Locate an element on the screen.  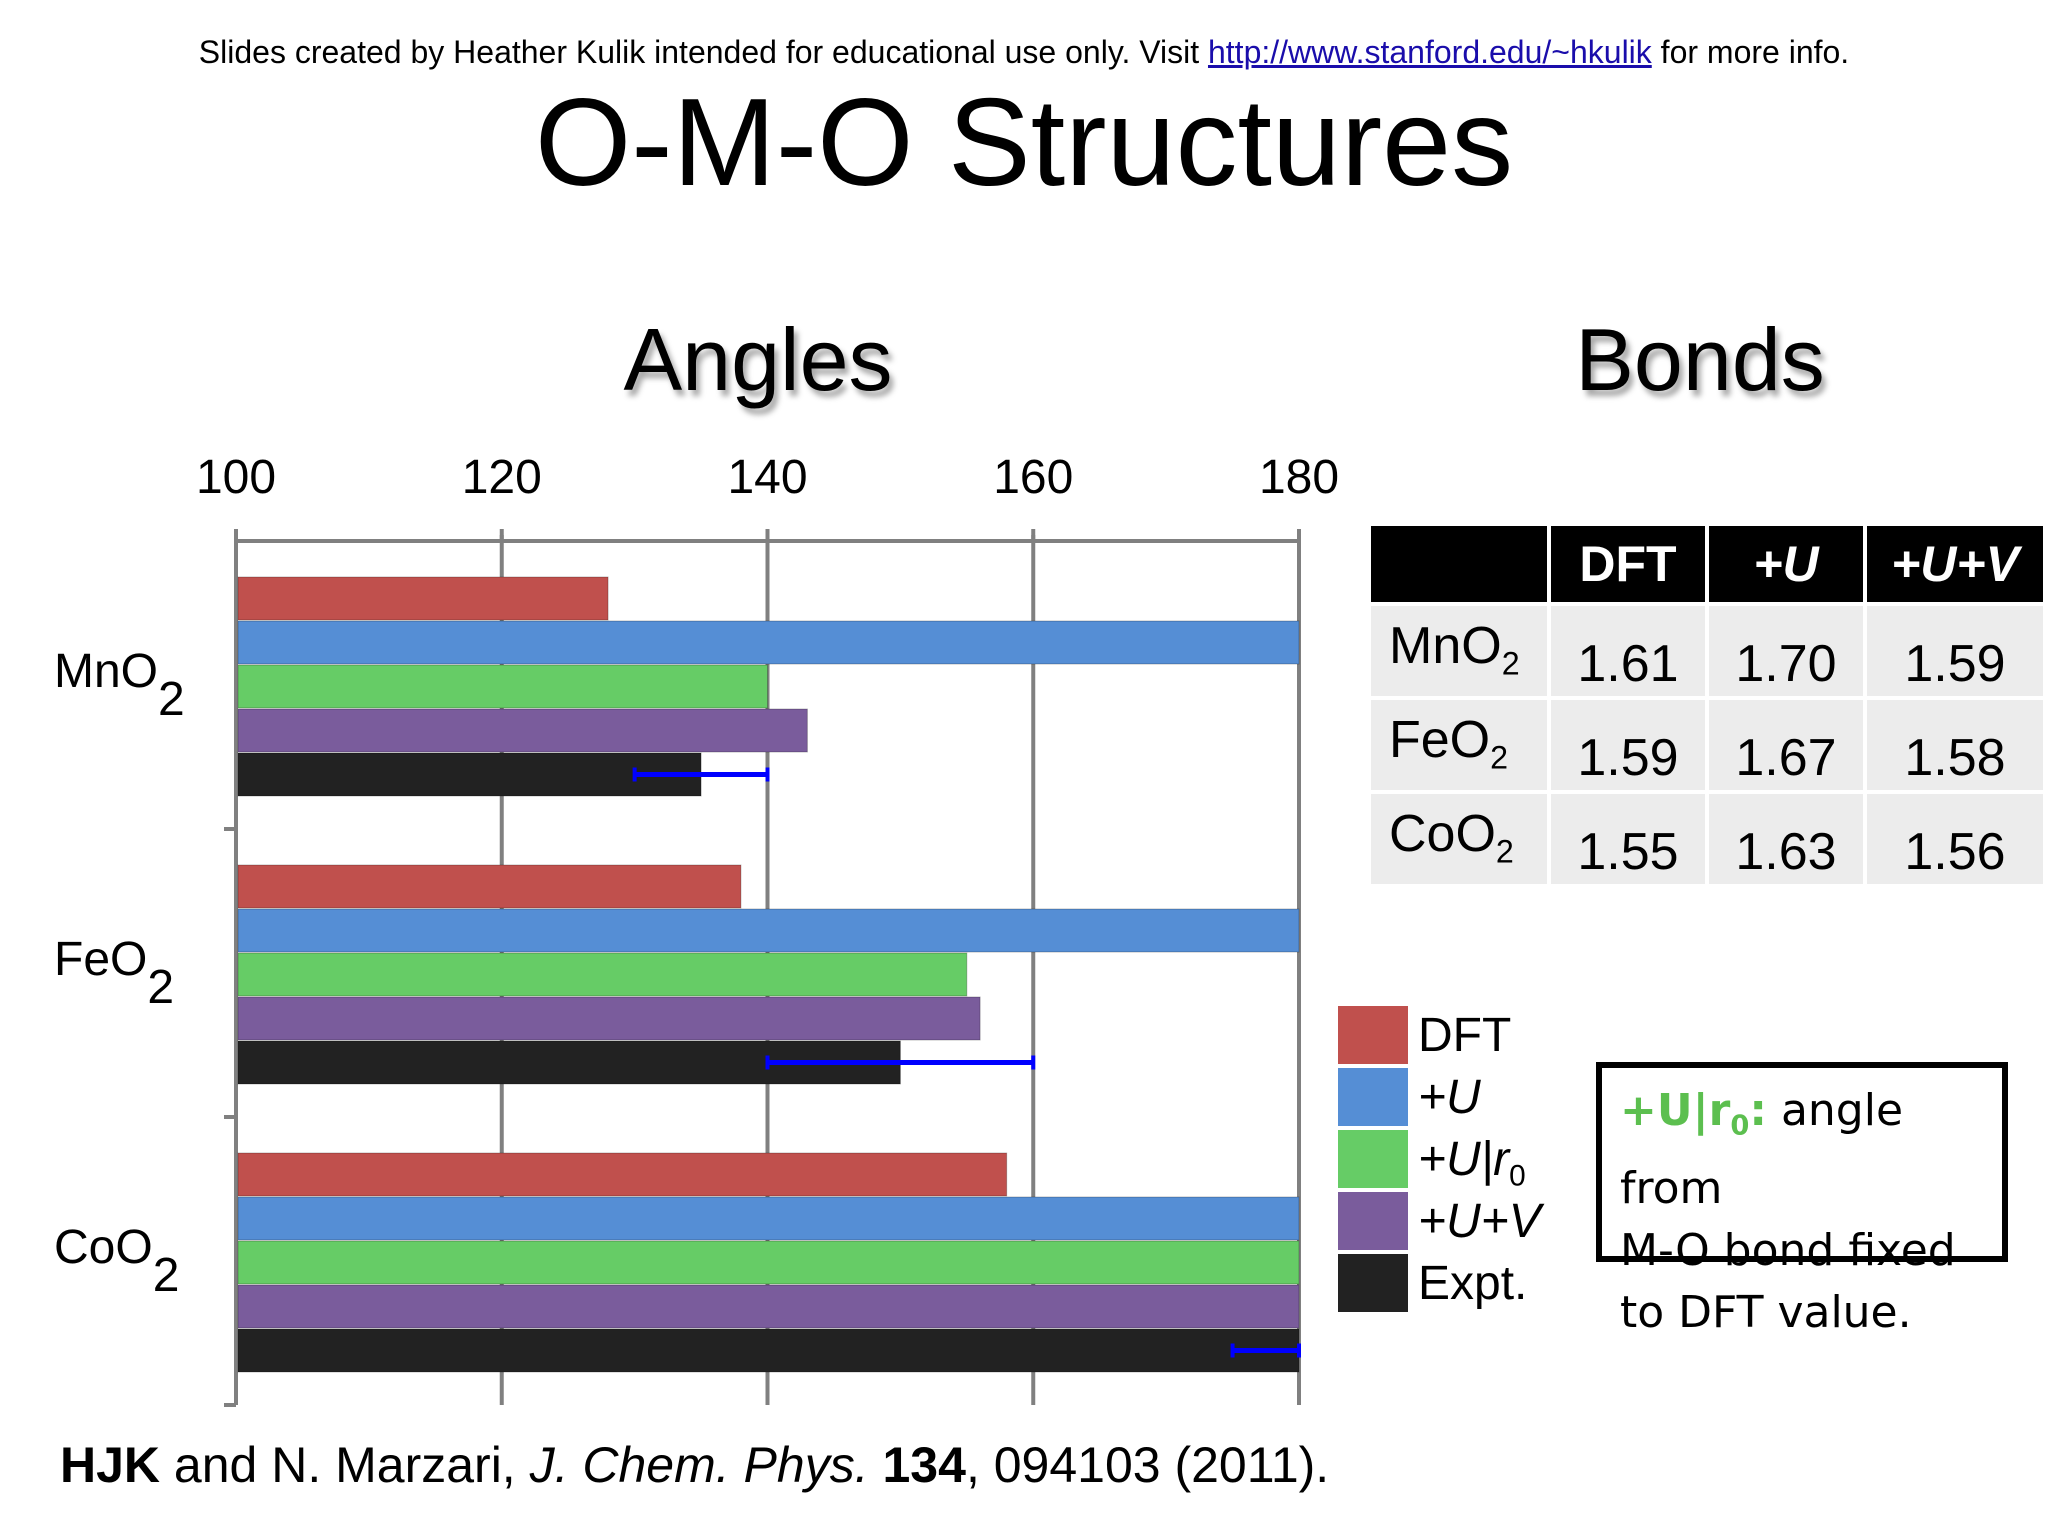
legend-item-expt: Expt. is located at coordinates (1468, 1284).